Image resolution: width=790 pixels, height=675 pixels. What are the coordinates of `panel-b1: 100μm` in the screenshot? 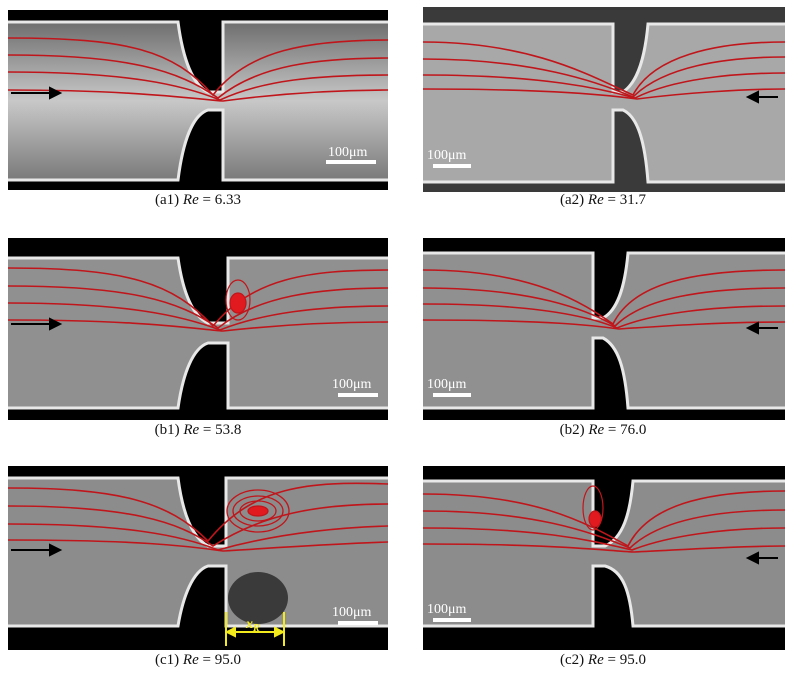 It's located at (198, 329).